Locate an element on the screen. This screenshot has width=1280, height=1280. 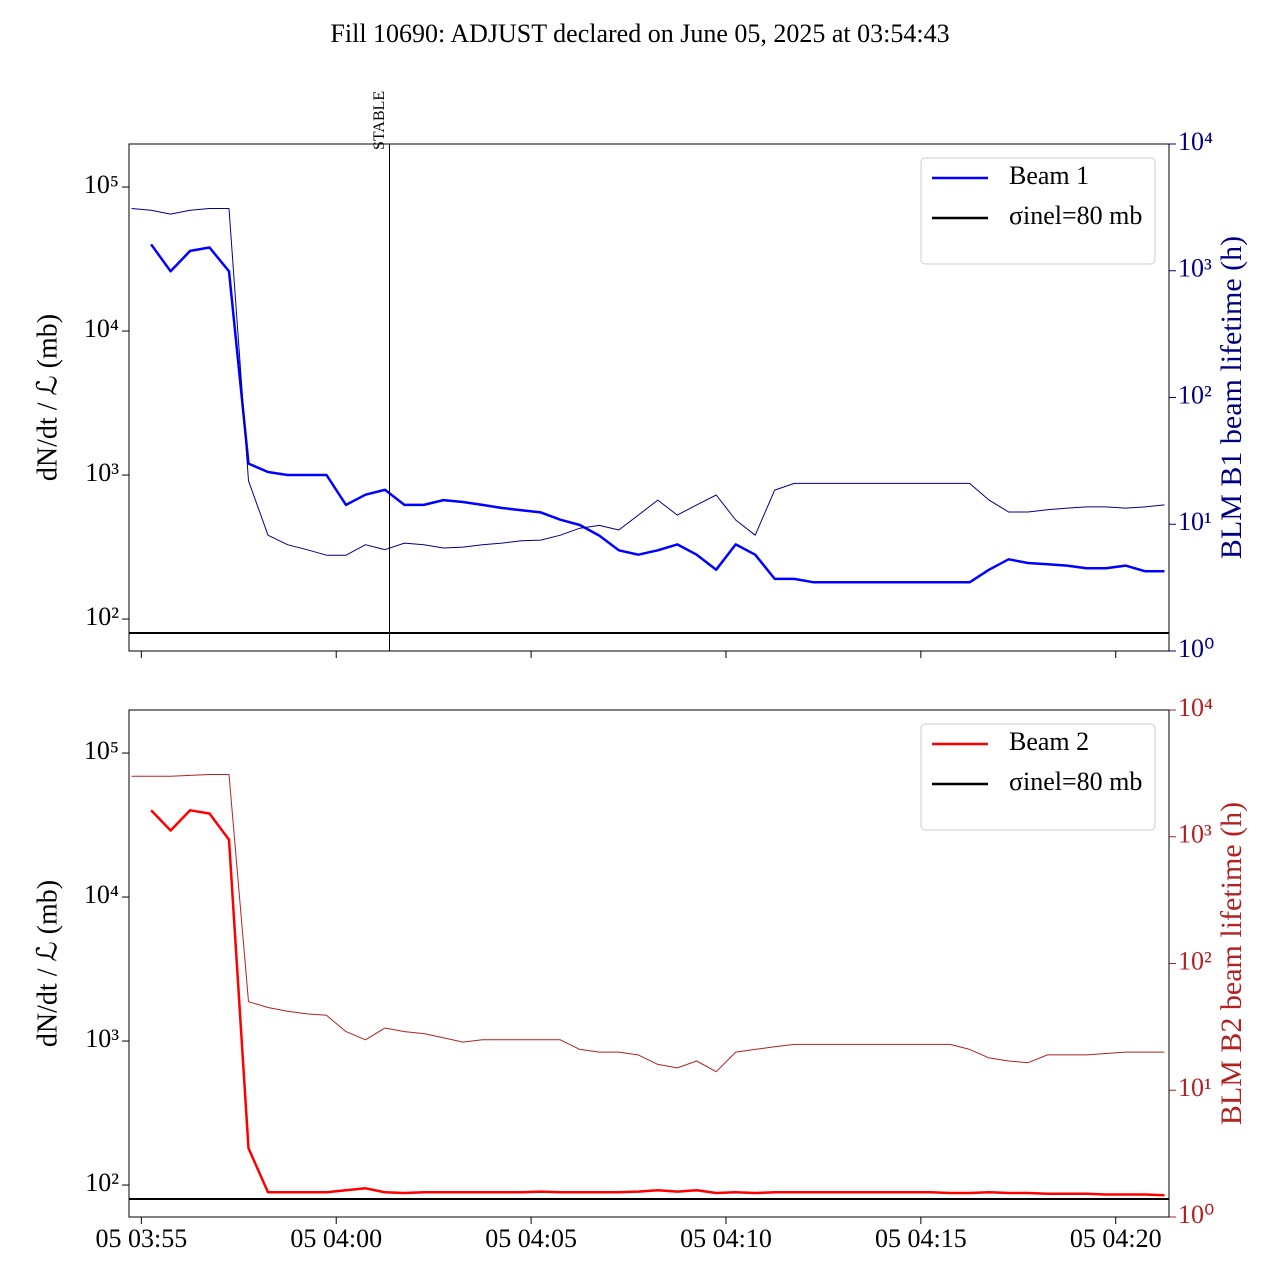
legend-label: Beam 2 is located at coordinates (1049, 741).